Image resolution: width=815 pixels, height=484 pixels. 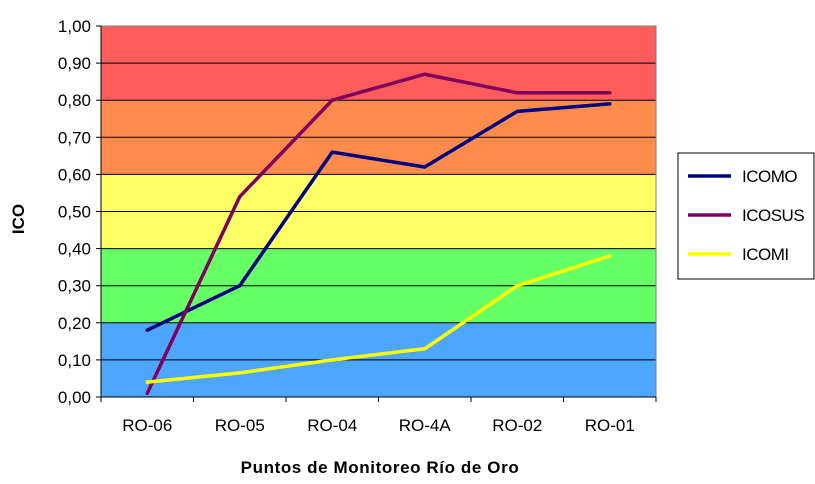 I want to click on legend: ICOMO ICOSUS ICOMI, so click(x=746, y=216).